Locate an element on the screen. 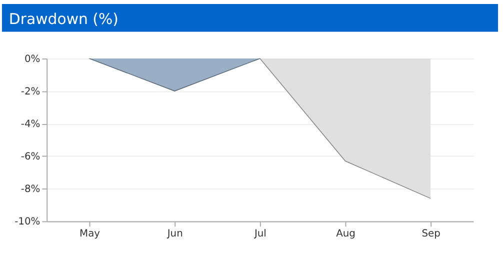 The height and width of the screenshot is (267, 503). y-tick-label: -6% is located at coordinates (30, 157).